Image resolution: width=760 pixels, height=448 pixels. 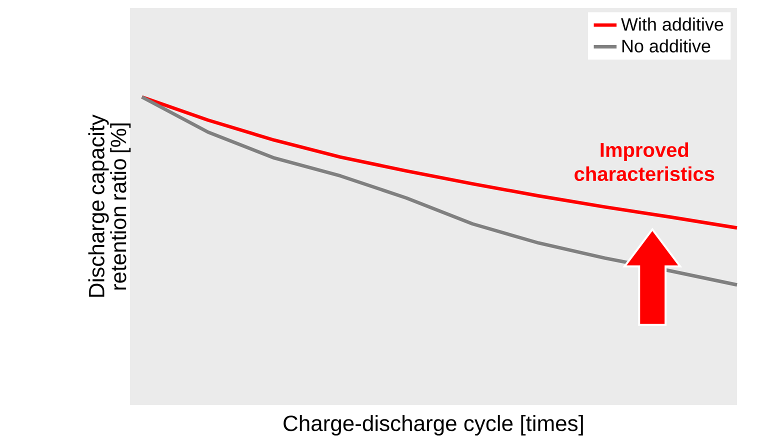 What do you see at coordinates (666, 45) in the screenshot?
I see `legend-label: No additive` at bounding box center [666, 45].